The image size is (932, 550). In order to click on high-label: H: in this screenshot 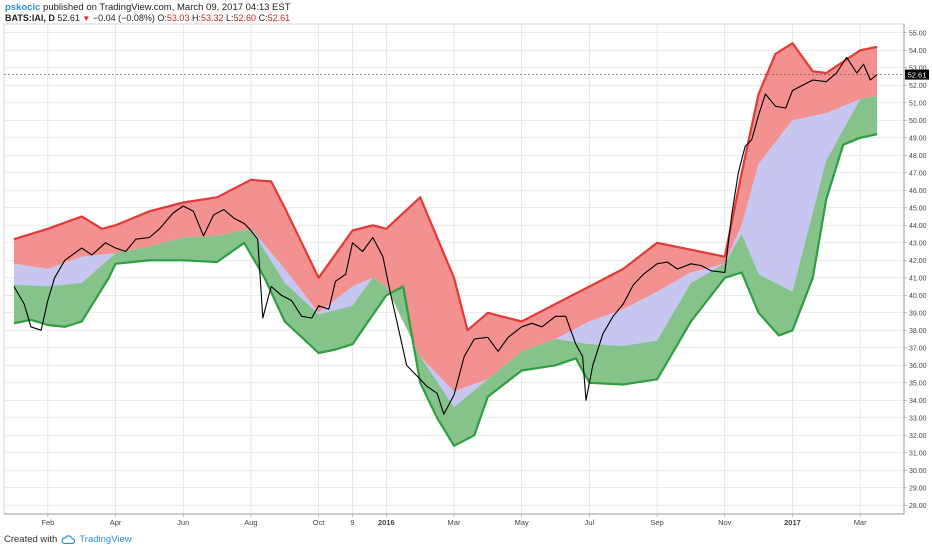, I will do `click(196, 18)`.